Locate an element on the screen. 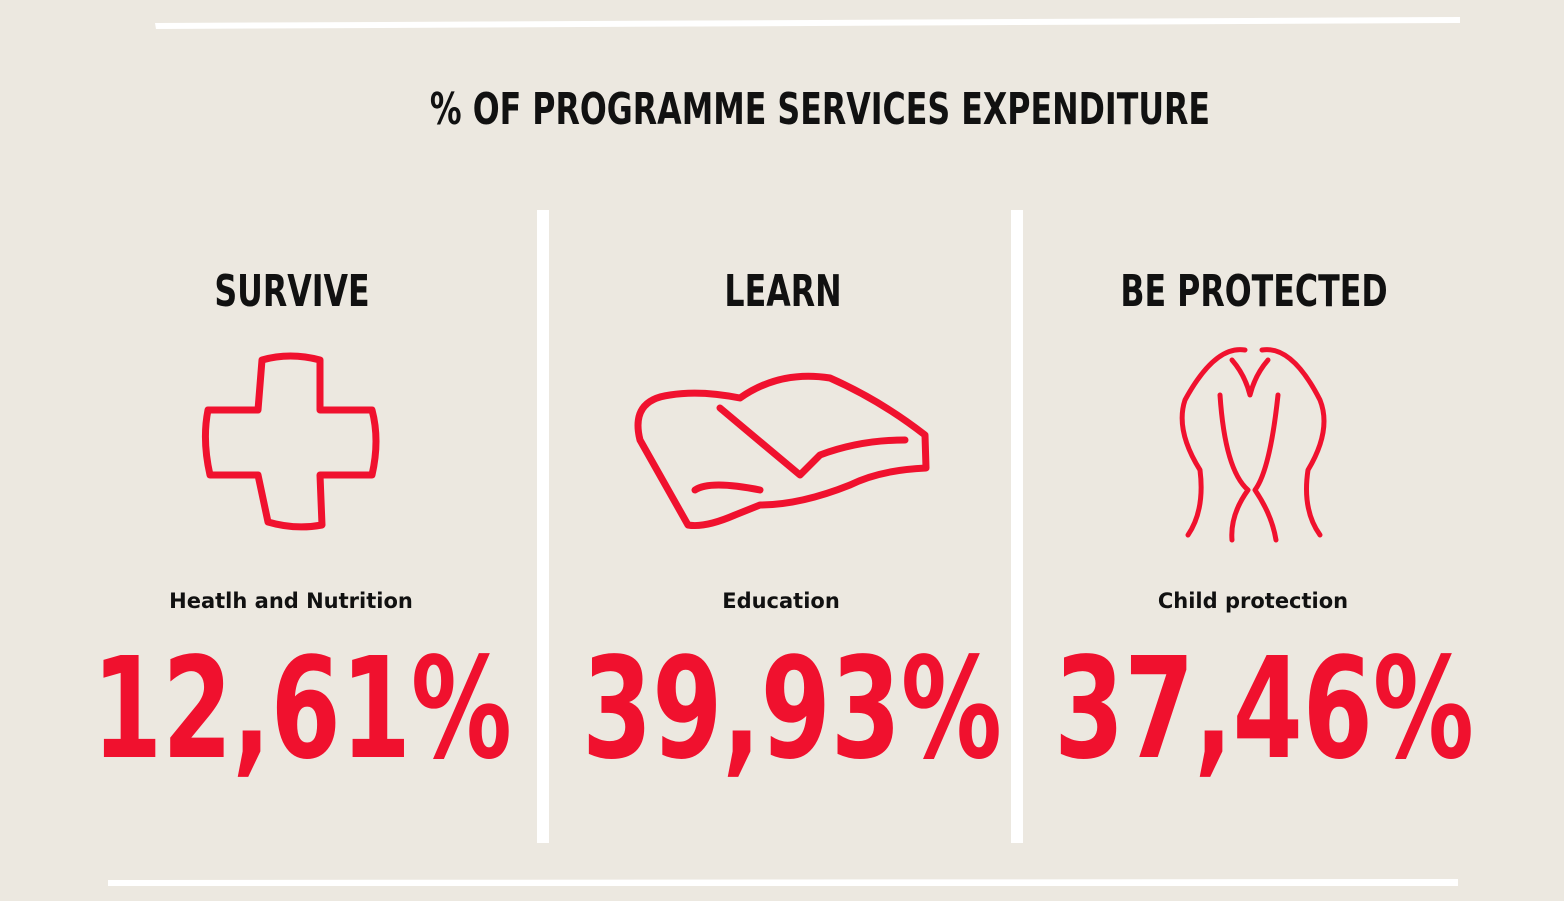 Image resolution: width=1564 pixels, height=901 pixels. column-heading: BE PROTECTED is located at coordinates (1253, 292).